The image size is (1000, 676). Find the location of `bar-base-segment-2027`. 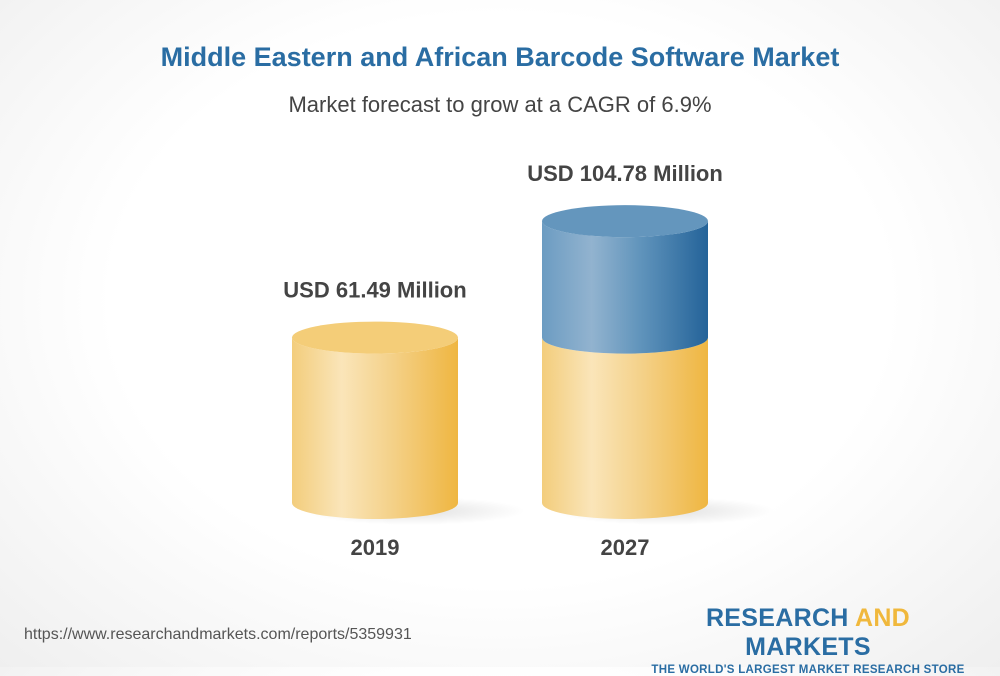

bar-base-segment-2027 is located at coordinates (625, 428).